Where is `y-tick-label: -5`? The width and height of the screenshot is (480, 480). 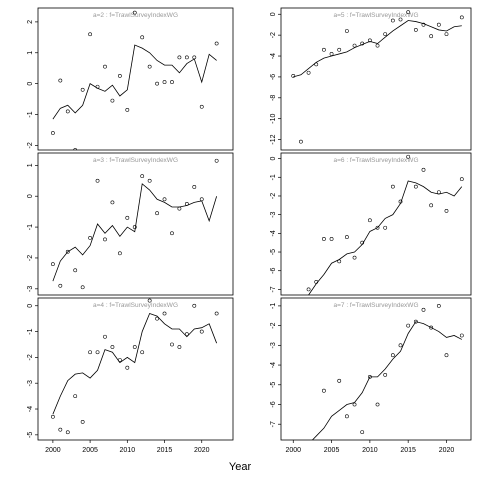 y-tick-label: -5 is located at coordinates (30, 435).